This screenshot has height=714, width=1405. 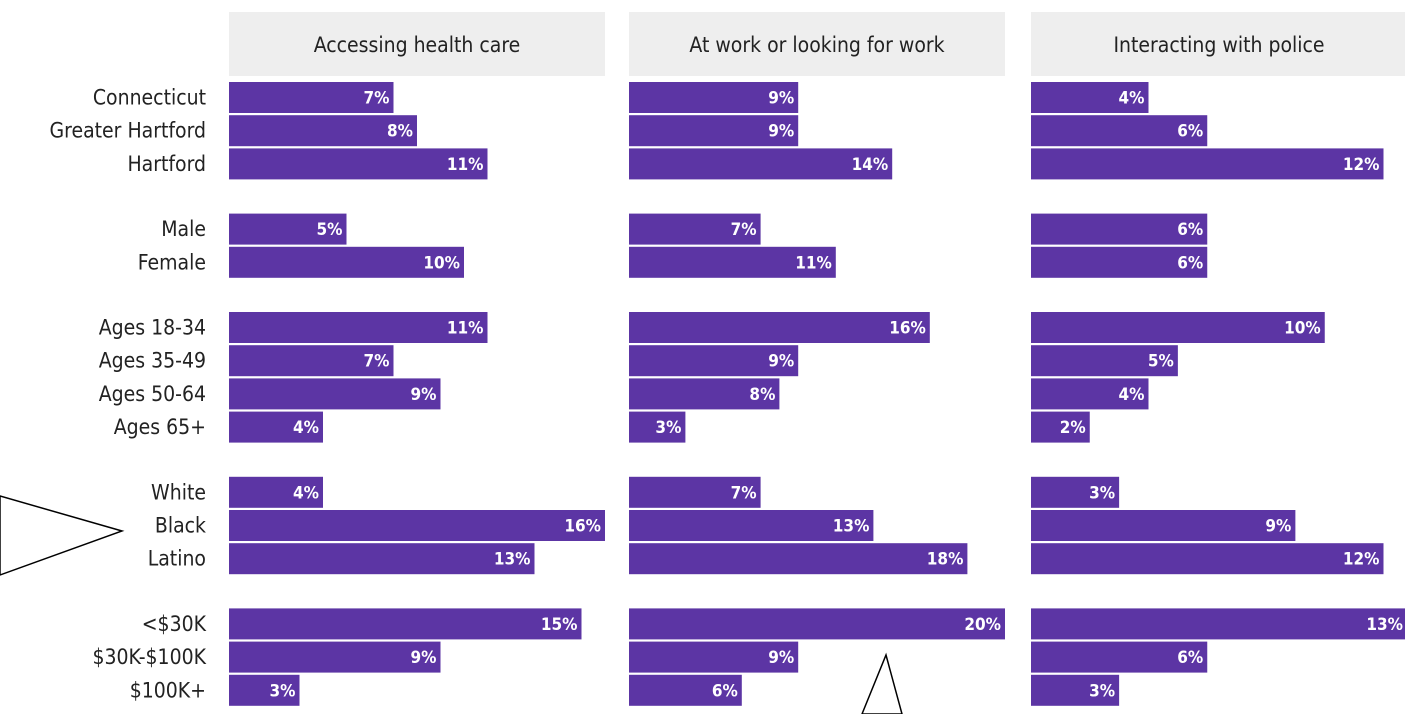 What do you see at coordinates (1119, 657) in the screenshot?
I see `bar-interacting-with-police-30k-100k` at bounding box center [1119, 657].